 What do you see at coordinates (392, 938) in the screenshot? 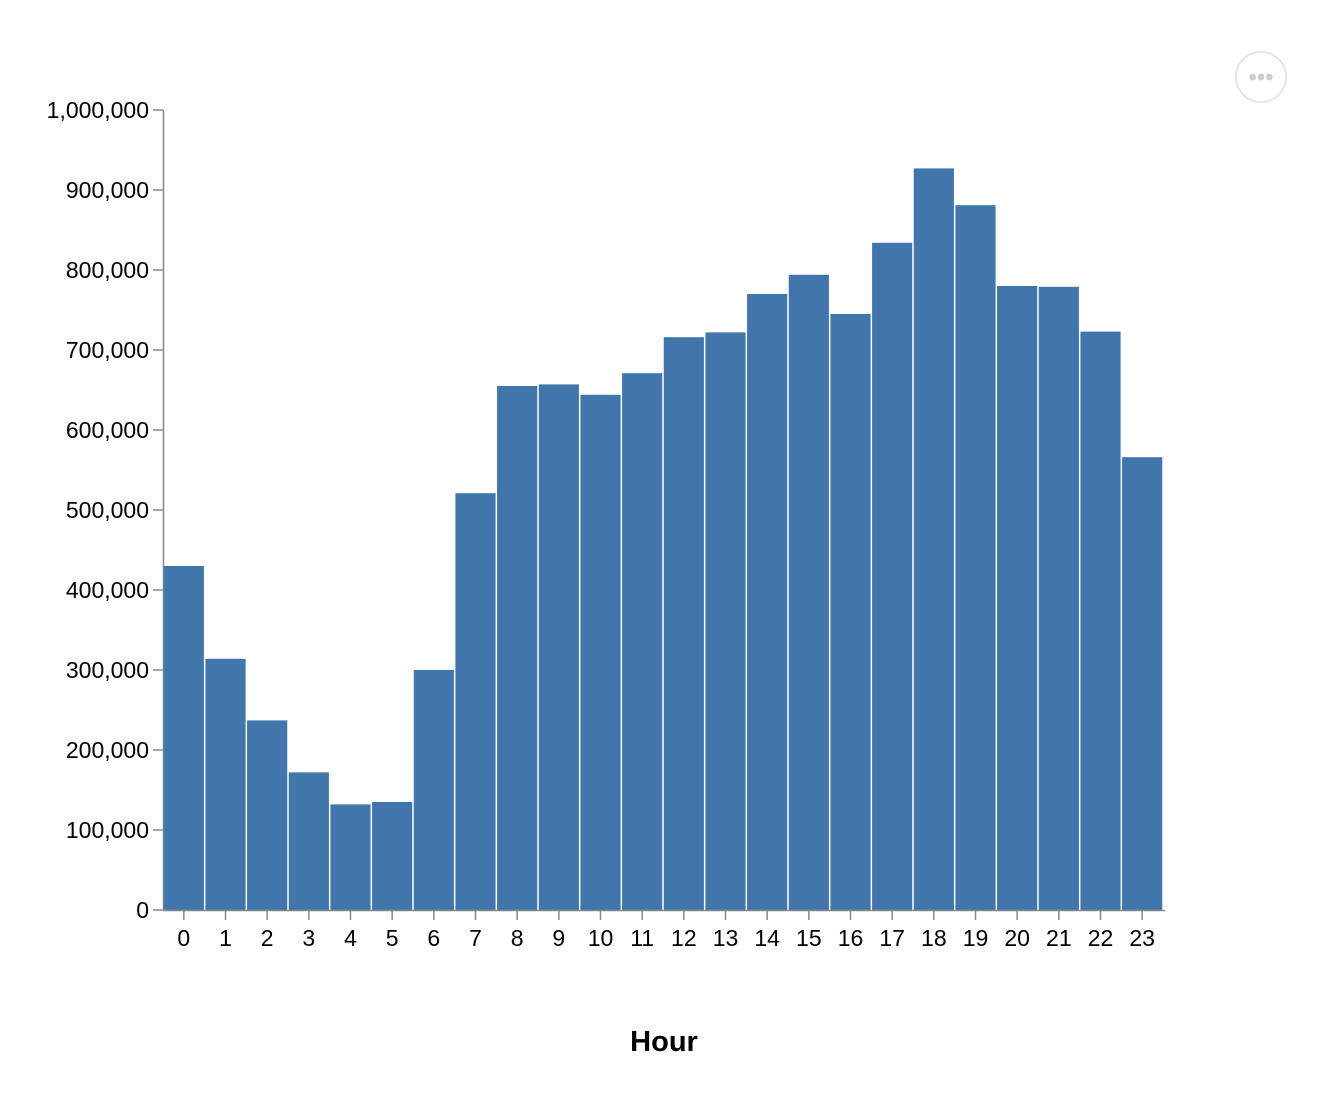
I see `x-tick-label: 5` at bounding box center [392, 938].